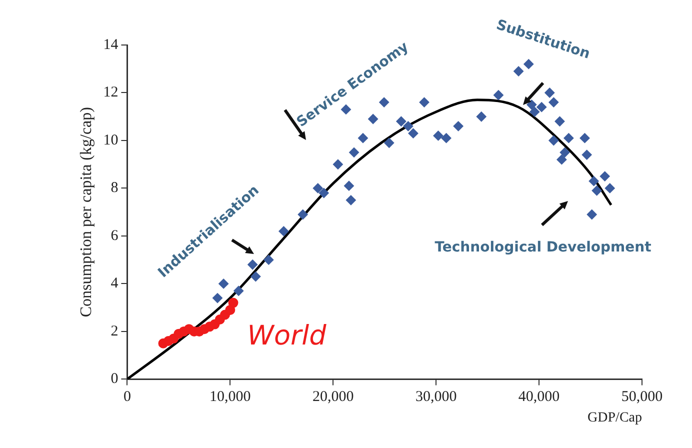  I want to click on y-tick-label: 0, so click(114, 379).